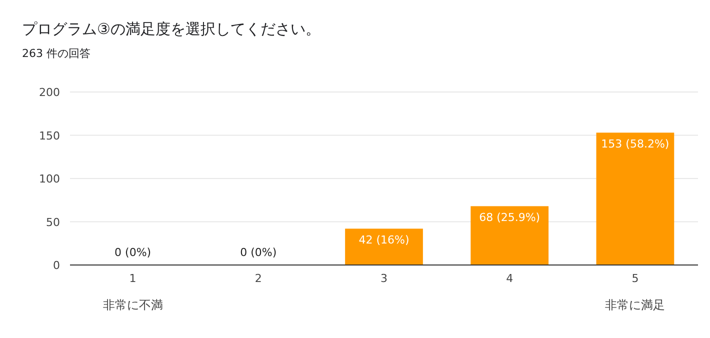 Image resolution: width=710 pixels, height=338 pixels. Describe the element at coordinates (171, 29) in the screenshot. I see `chart-title: プログラム③の満足度を選択してください。` at that location.